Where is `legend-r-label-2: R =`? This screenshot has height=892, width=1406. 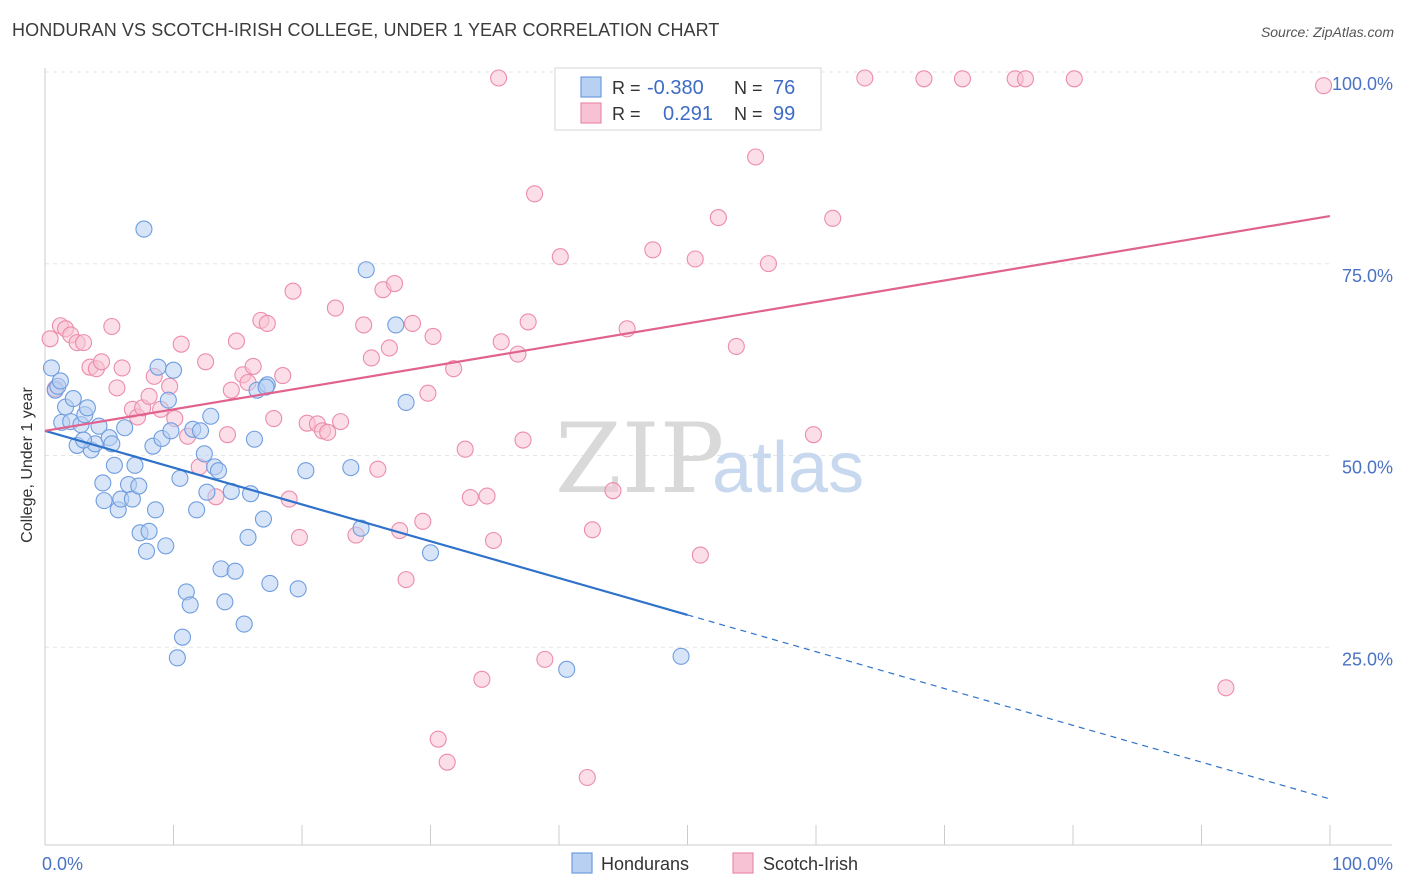 legend-r-label-2: R = is located at coordinates (626, 114).